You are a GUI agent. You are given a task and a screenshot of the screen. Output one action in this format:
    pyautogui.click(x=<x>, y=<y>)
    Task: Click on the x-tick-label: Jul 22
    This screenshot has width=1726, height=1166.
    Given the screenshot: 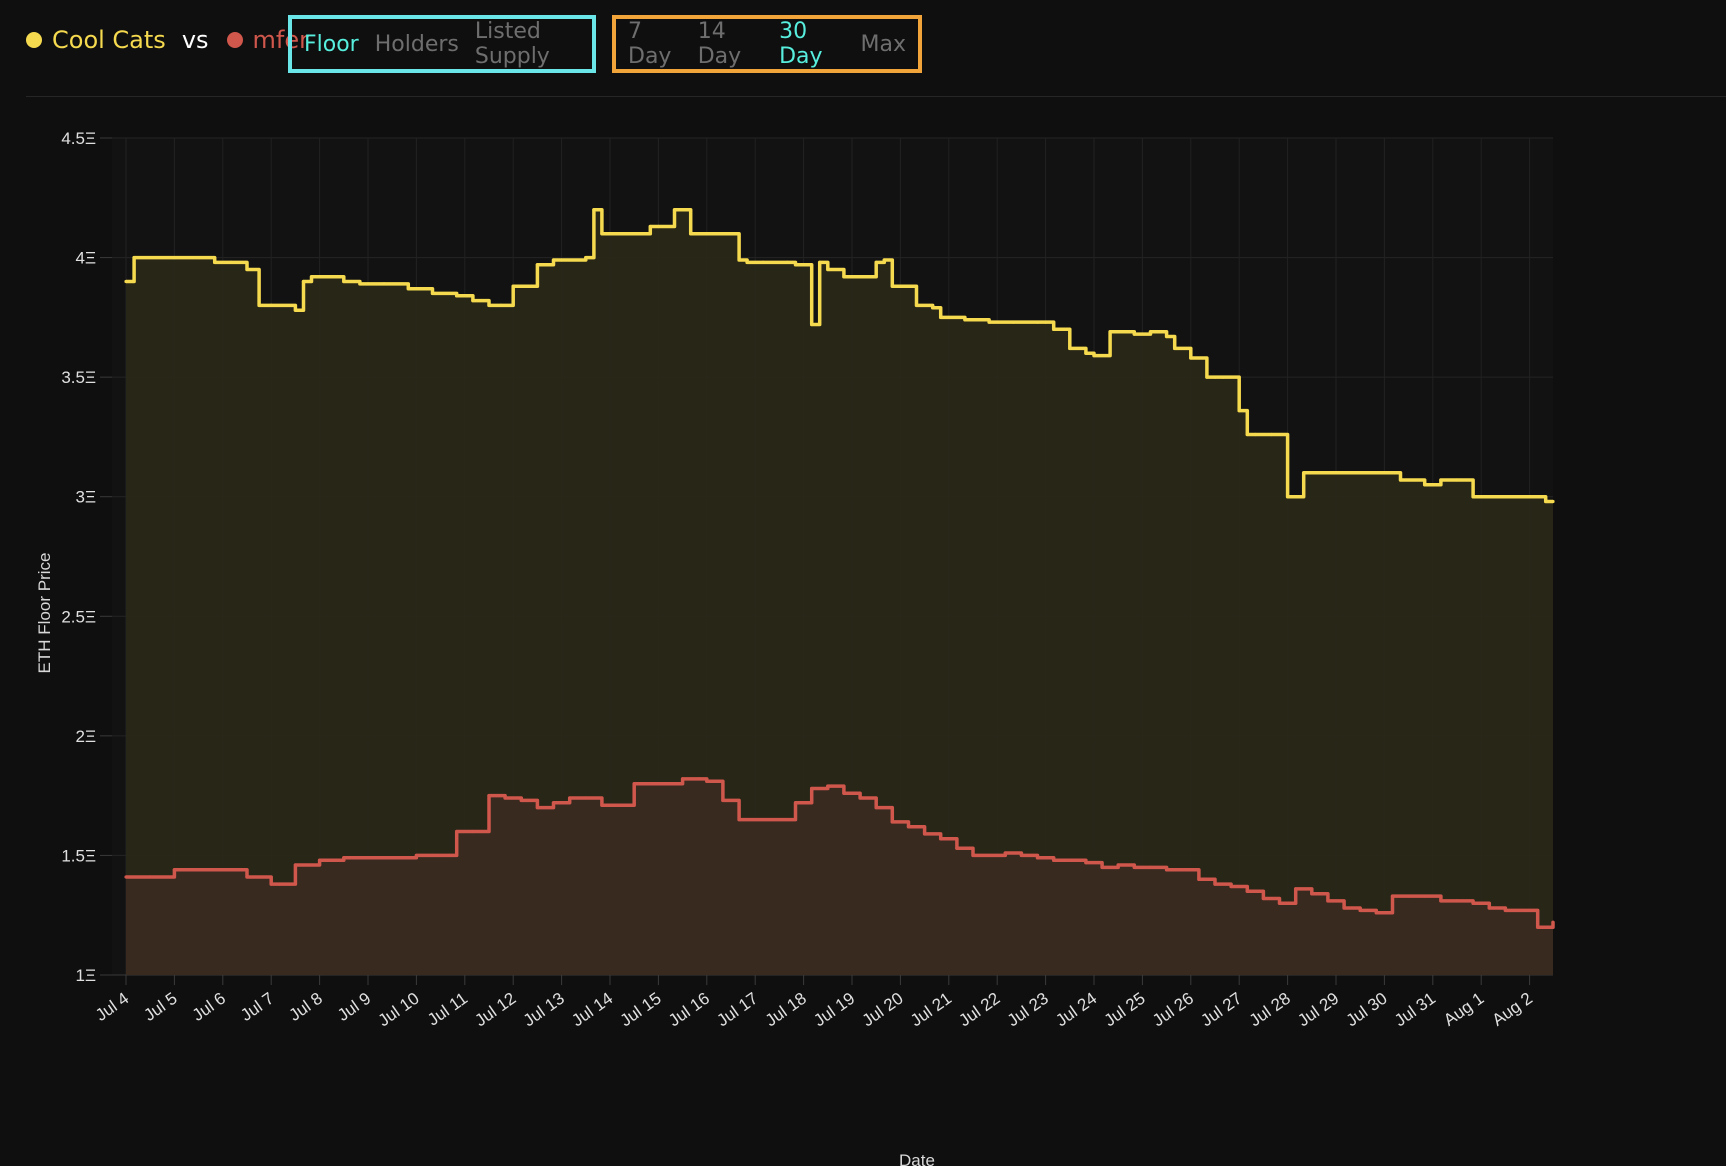 What is the action you would take?
    pyautogui.click(x=979, y=1010)
    